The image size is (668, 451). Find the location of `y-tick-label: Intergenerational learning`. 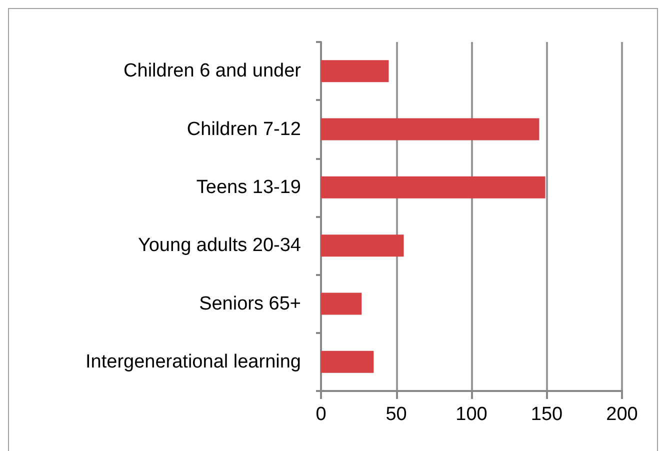

y-tick-label: Intergenerational learning is located at coordinates (193, 361).